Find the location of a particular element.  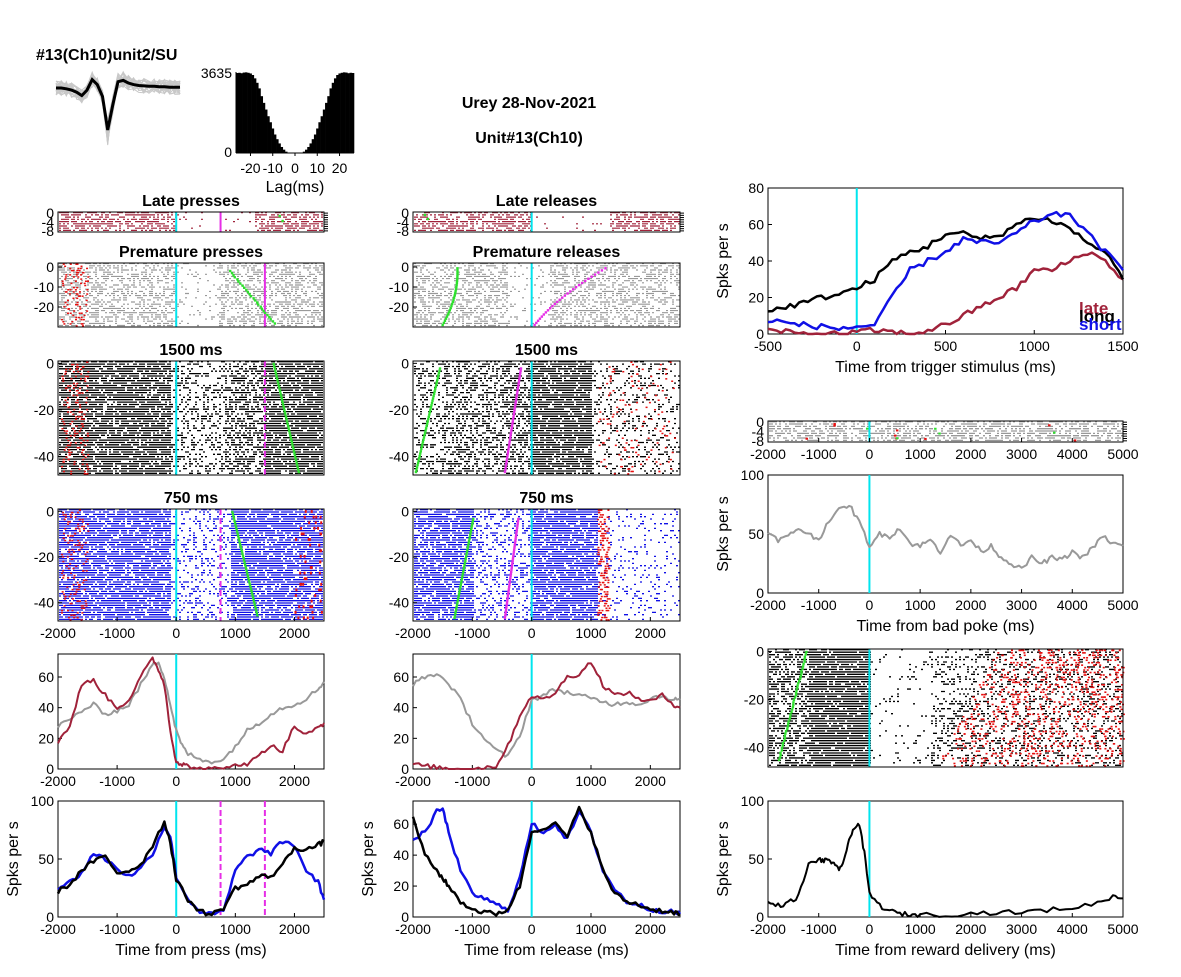

panel-title: Late presses is located at coordinates (191, 201).